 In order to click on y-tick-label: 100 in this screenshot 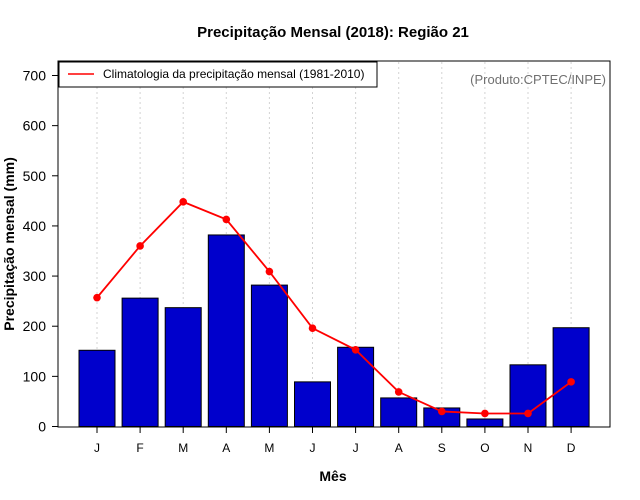, I will do `click(35, 376)`.